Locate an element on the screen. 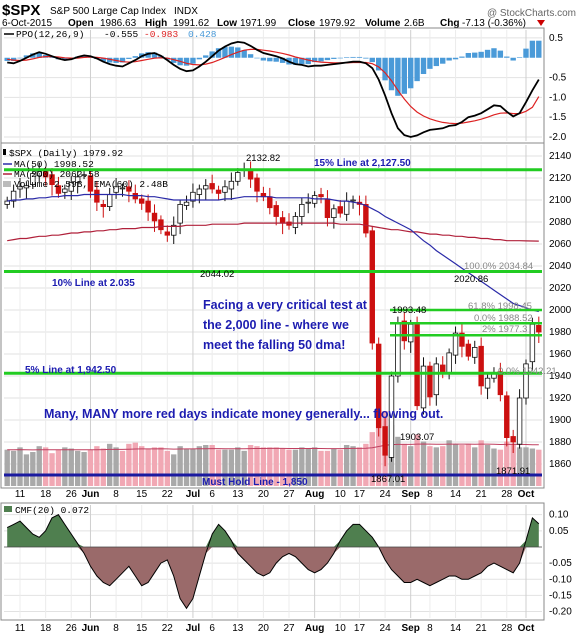 The width and height of the screenshot is (580, 634). line15-label: 15% Line at 2,127.50 is located at coordinates (362, 163).